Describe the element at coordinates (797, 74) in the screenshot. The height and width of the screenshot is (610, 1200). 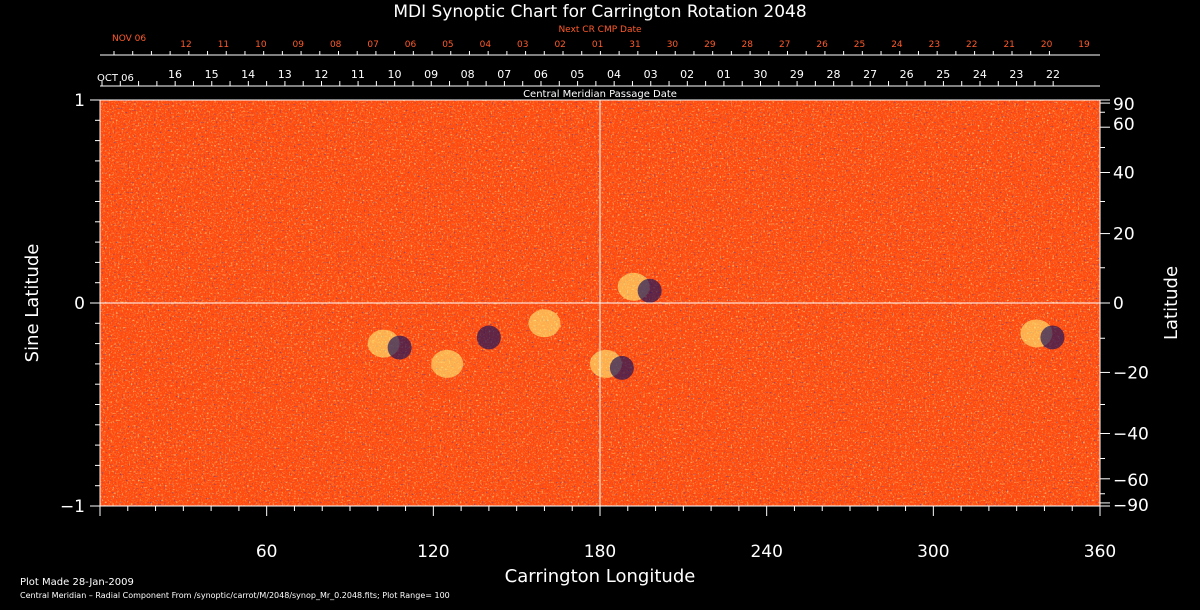
I see `cmp-day-label: 29` at that location.